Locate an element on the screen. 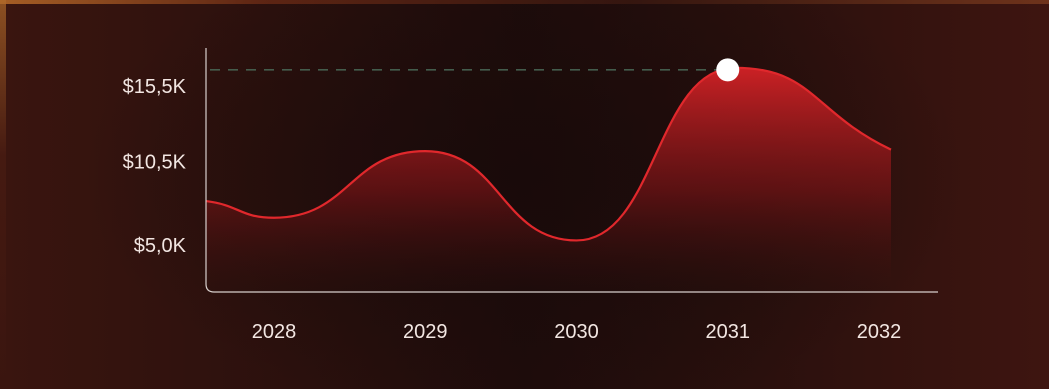 Image resolution: width=1049 pixels, height=389 pixels. top-edge-glow is located at coordinates (524, 2).